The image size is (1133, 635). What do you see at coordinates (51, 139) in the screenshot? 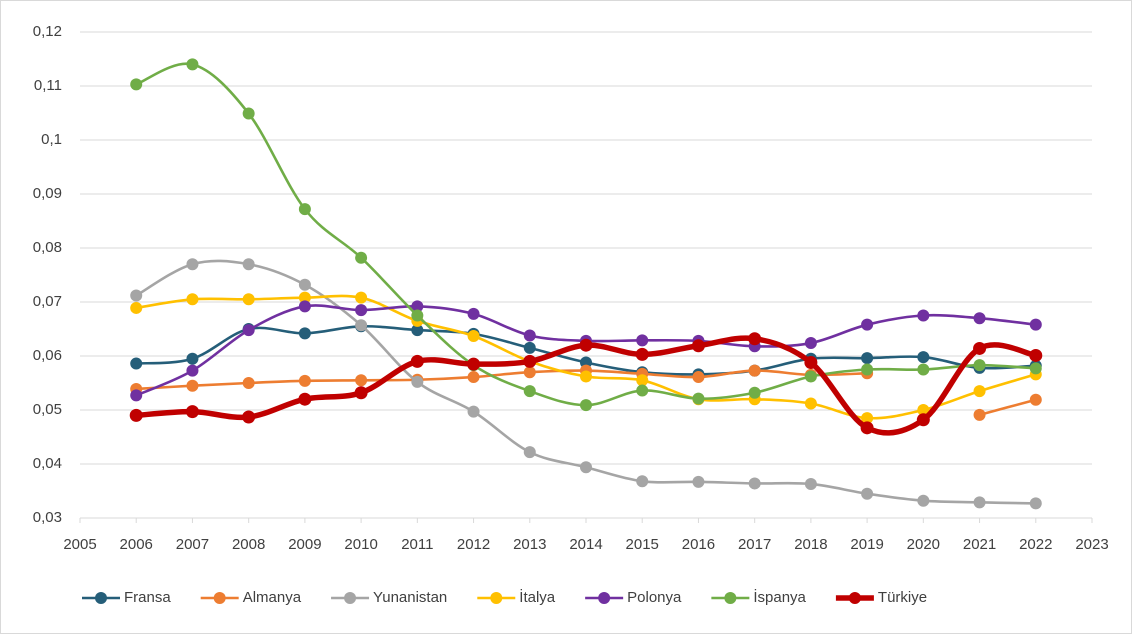
I see `y-tick-label: 0,1` at bounding box center [51, 139].